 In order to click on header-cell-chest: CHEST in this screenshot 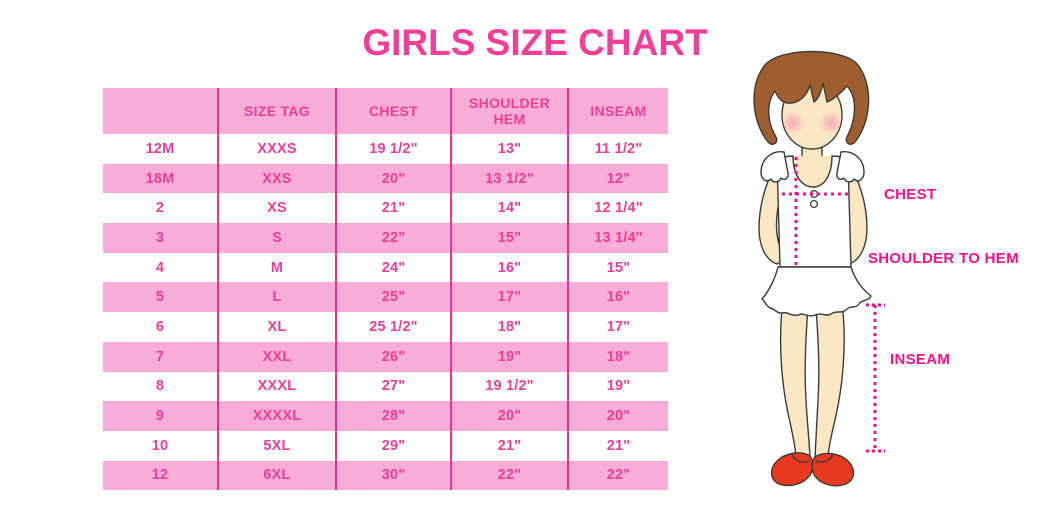, I will do `click(393, 111)`.